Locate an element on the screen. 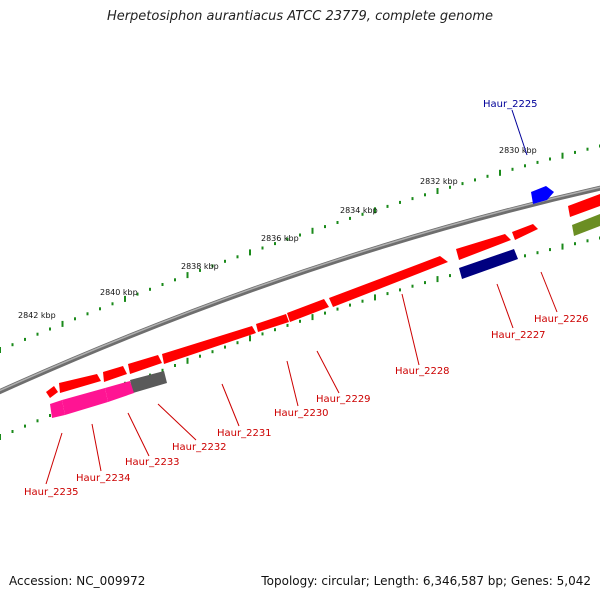 Image resolution: width=600 pixels, height=600 pixels. kbp-label-2840: 2840 kbp is located at coordinates (119, 292).